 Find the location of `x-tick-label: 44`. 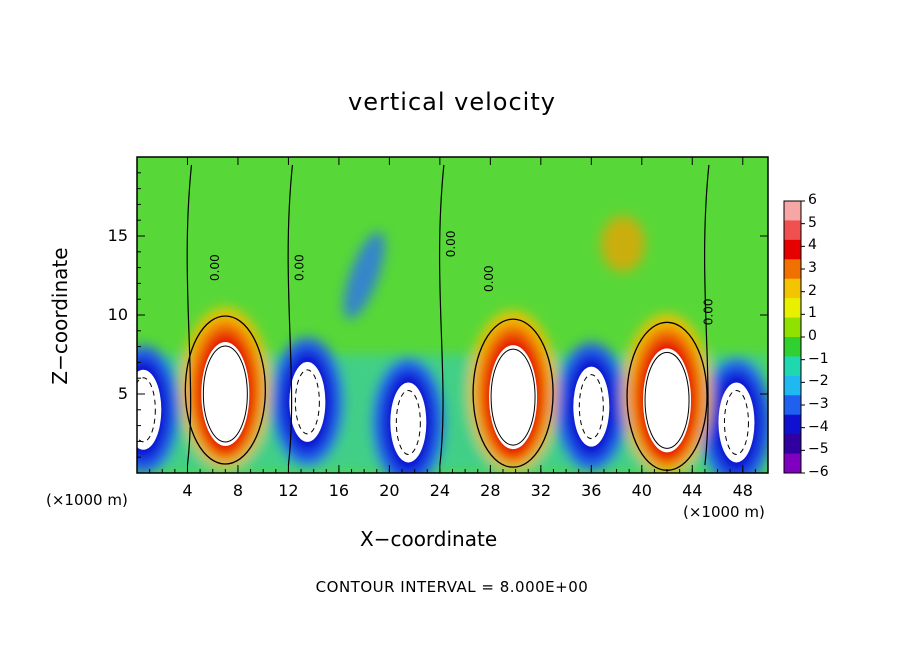

x-tick-label: 44 is located at coordinates (692, 490).